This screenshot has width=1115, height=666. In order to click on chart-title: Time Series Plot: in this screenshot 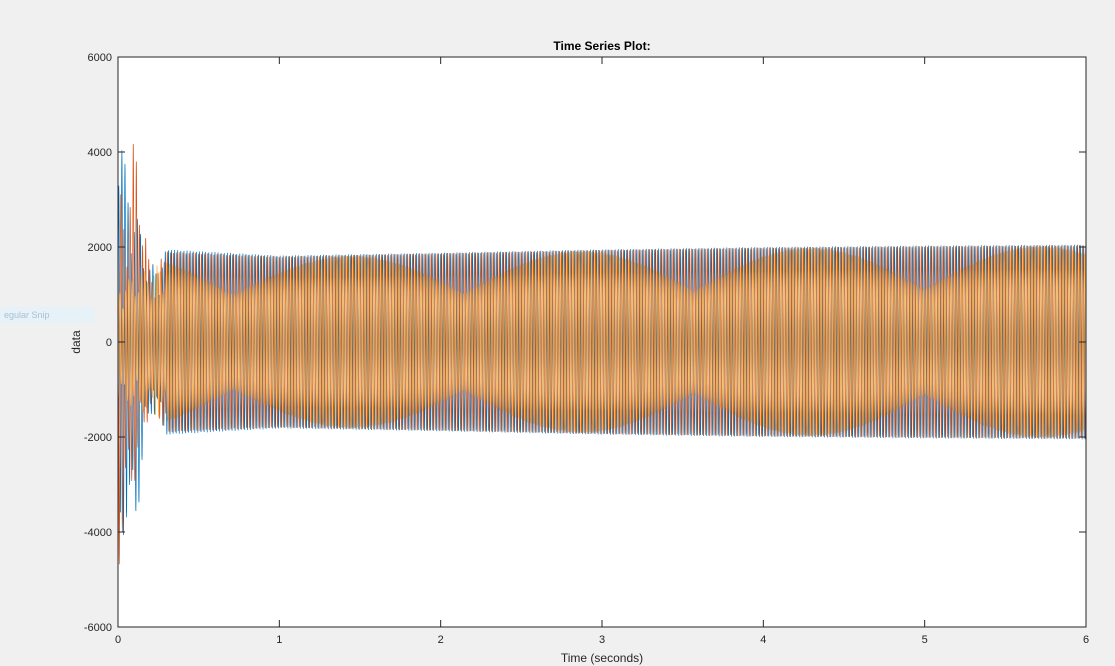, I will do `click(601, 46)`.